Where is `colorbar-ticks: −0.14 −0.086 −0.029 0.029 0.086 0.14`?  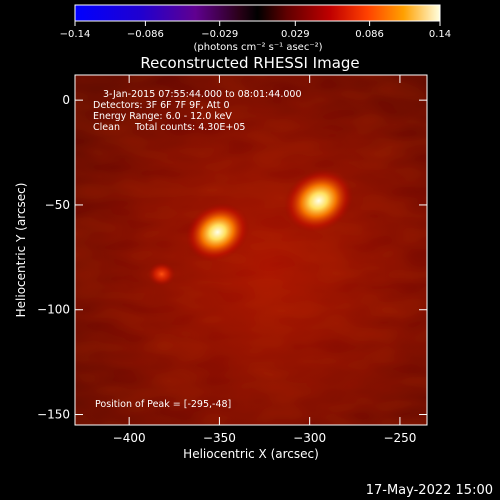
colorbar-ticks: −0.14 −0.086 −0.029 0.029 0.086 0.14 is located at coordinates (255, 30).